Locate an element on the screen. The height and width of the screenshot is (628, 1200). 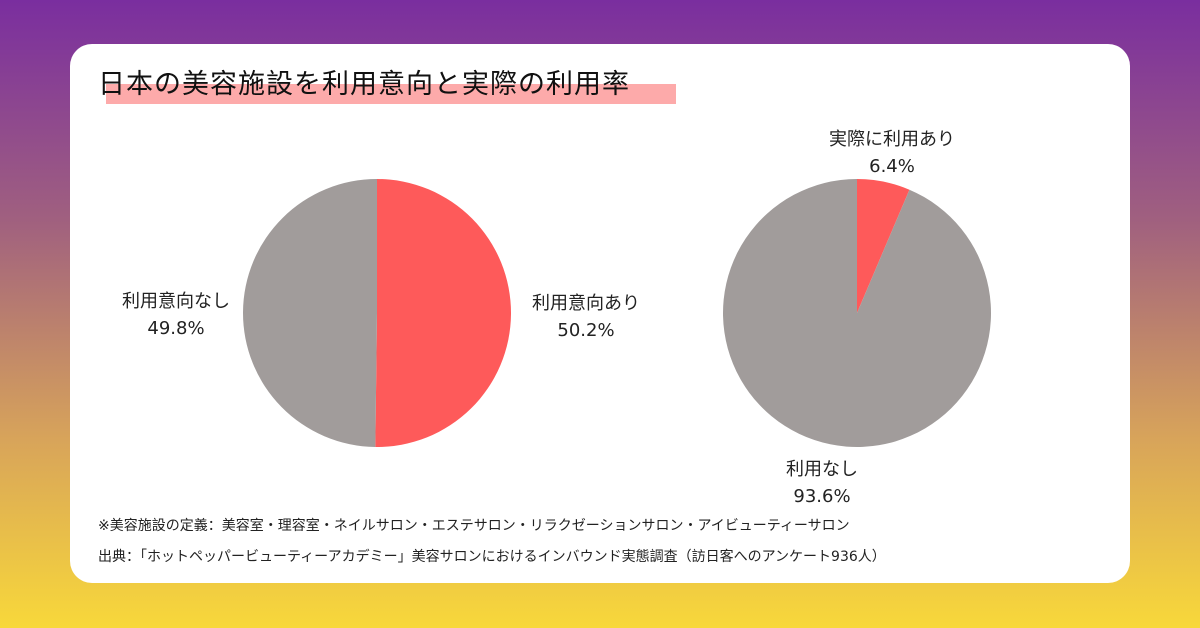
label-value: 6.4% is located at coordinates (892, 166).